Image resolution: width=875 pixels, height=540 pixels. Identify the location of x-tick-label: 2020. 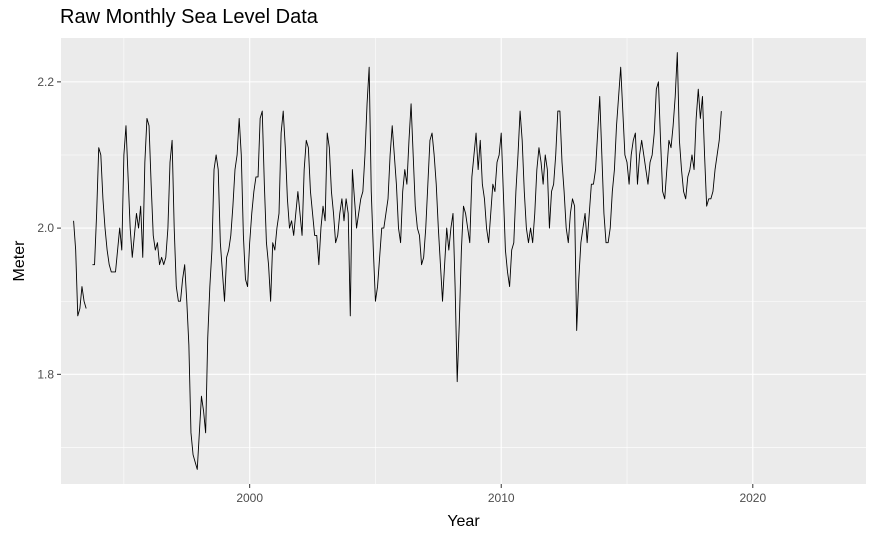
(752, 498).